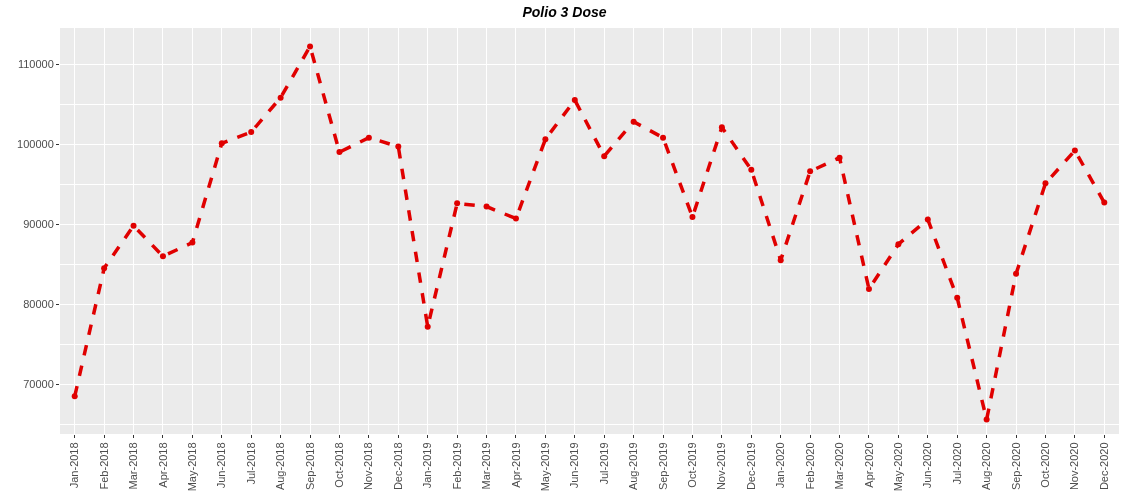 The height and width of the screenshot is (501, 1129). I want to click on x-tick-label: Dec-2018, so click(397, 466).